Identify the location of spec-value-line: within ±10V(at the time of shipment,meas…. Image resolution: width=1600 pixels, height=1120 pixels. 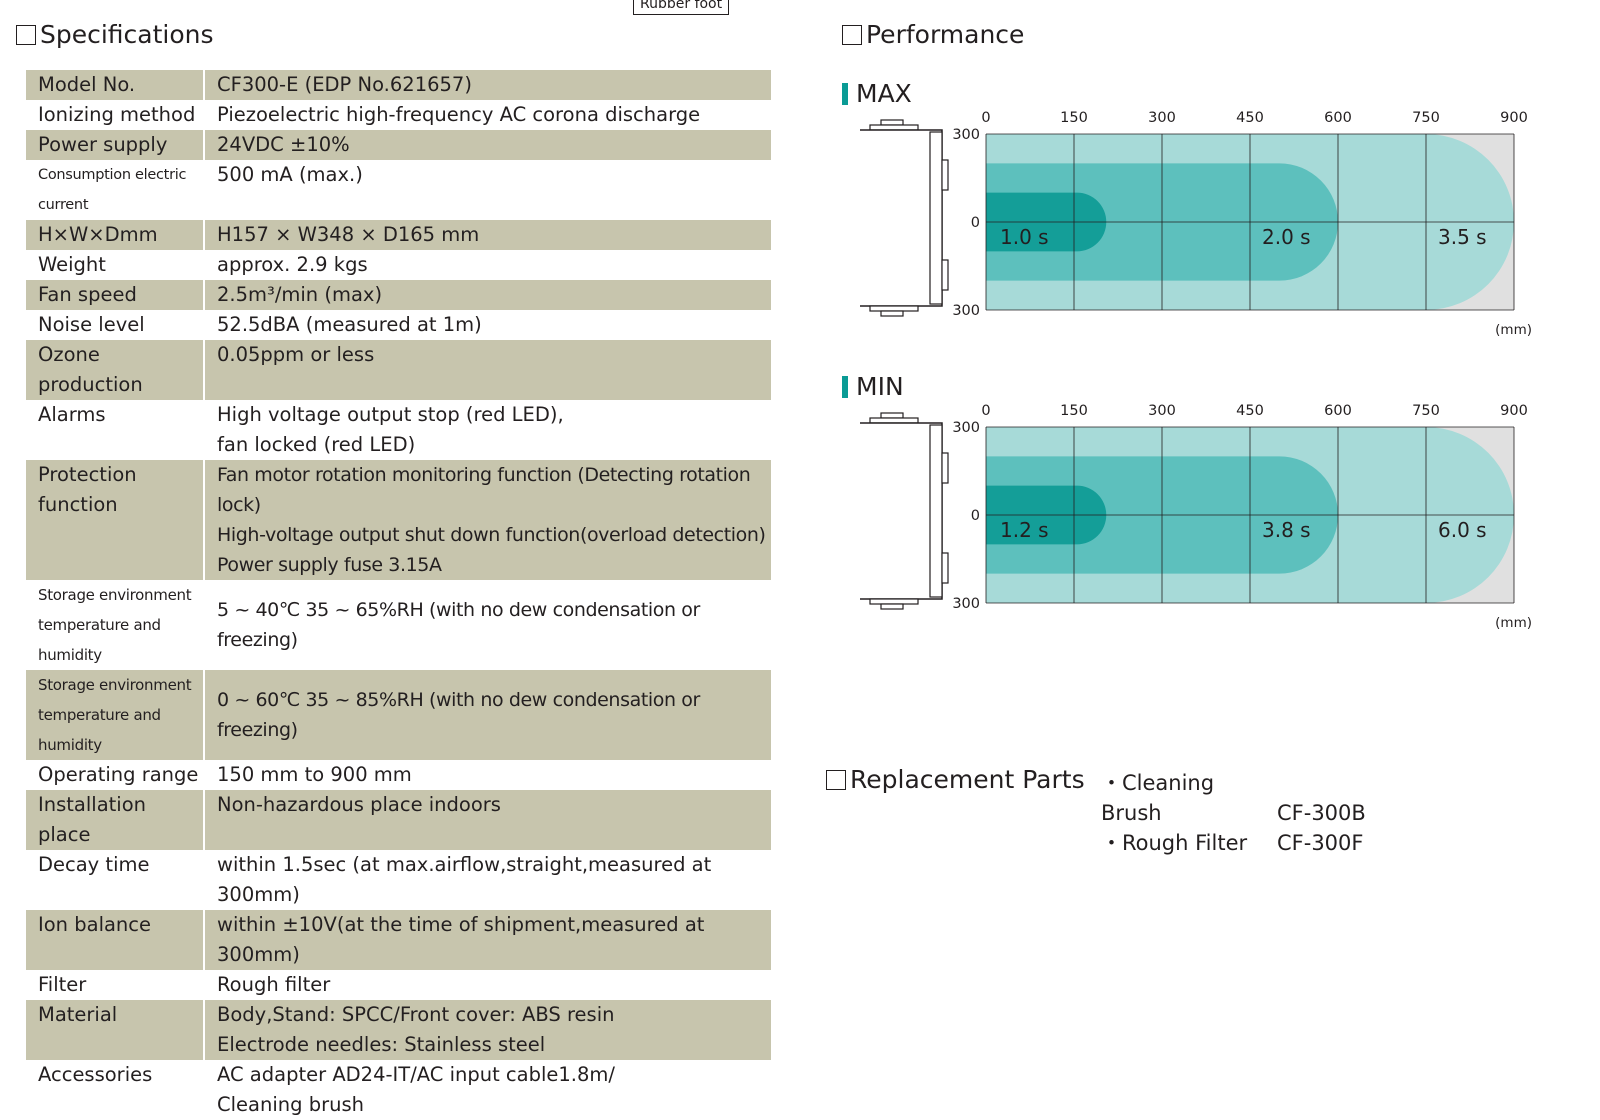
(461, 939).